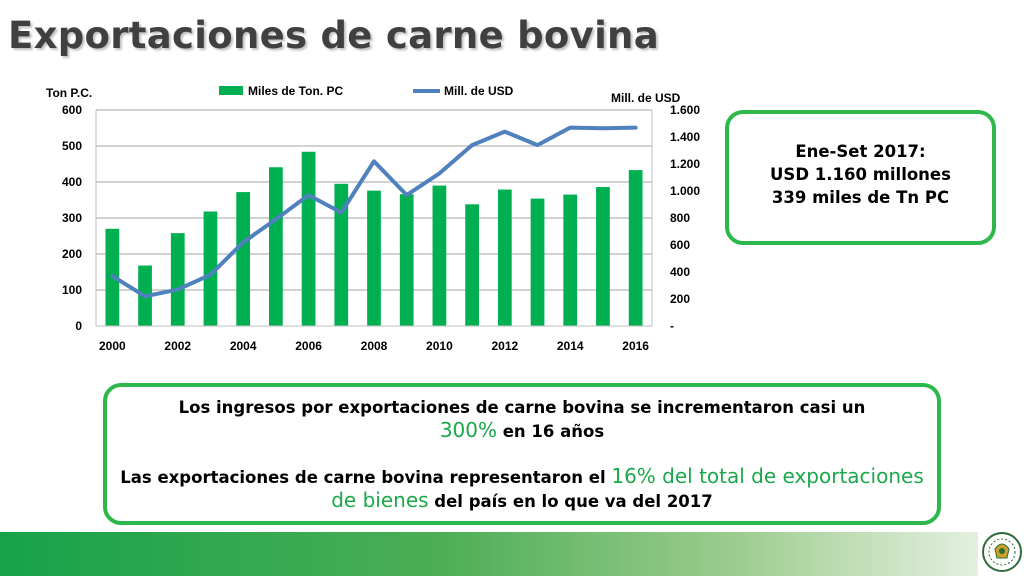  Describe the element at coordinates (680, 272) in the screenshot. I see `right-tick-label: 400` at that location.